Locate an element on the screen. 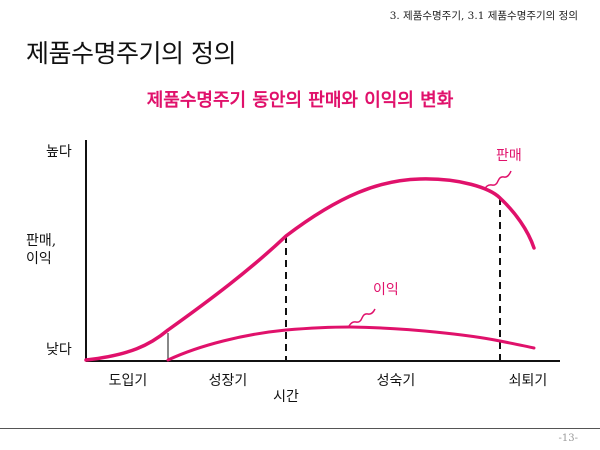  sales-leader-squiggle is located at coordinates (497, 180).